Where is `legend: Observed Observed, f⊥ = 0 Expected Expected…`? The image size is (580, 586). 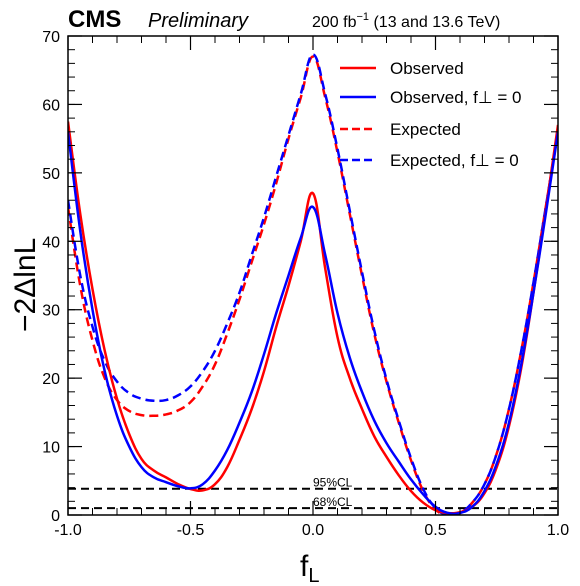
legend: Observed Observed, f⊥ = 0 Expected Expected… is located at coordinates (431, 114).